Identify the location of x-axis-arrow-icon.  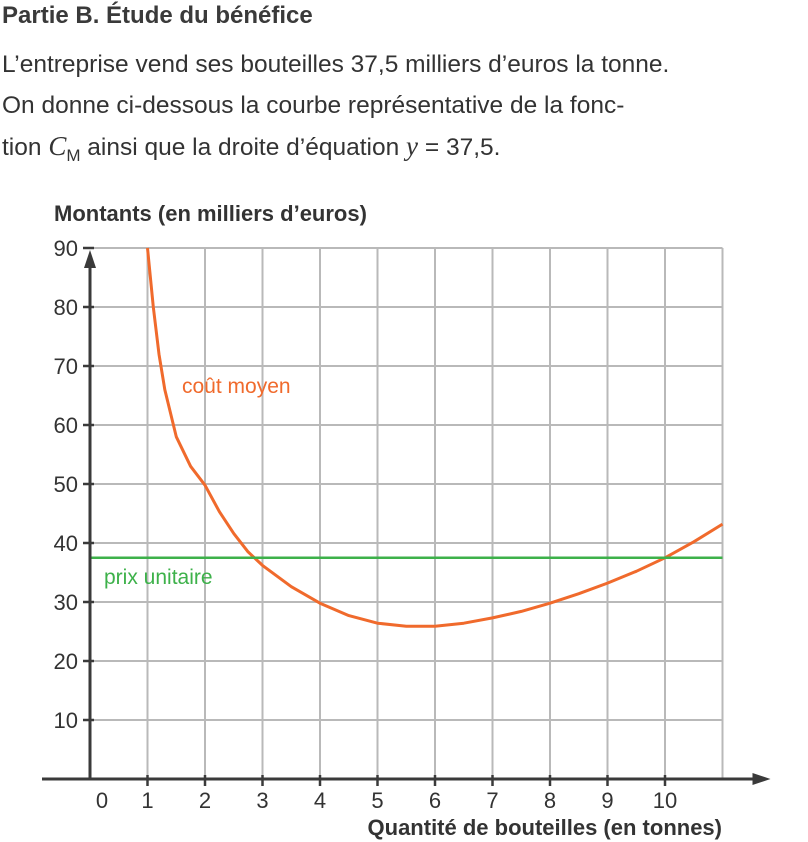
(761, 779).